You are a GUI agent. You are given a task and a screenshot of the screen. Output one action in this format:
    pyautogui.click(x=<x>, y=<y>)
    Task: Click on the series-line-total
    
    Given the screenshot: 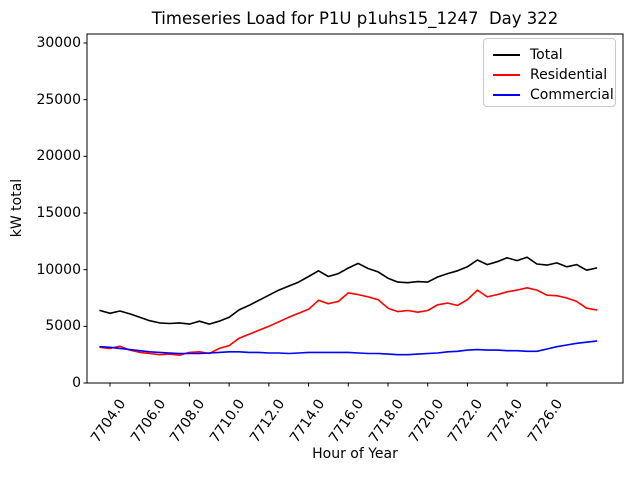 What is the action you would take?
    pyautogui.click(x=348, y=290)
    